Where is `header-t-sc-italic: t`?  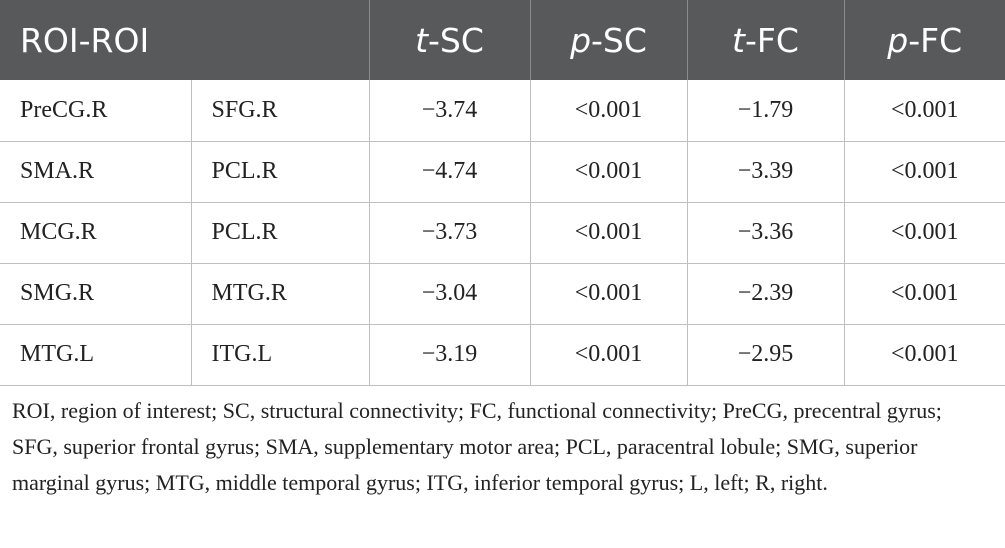
header-t-sc-italic: t is located at coordinates (422, 40).